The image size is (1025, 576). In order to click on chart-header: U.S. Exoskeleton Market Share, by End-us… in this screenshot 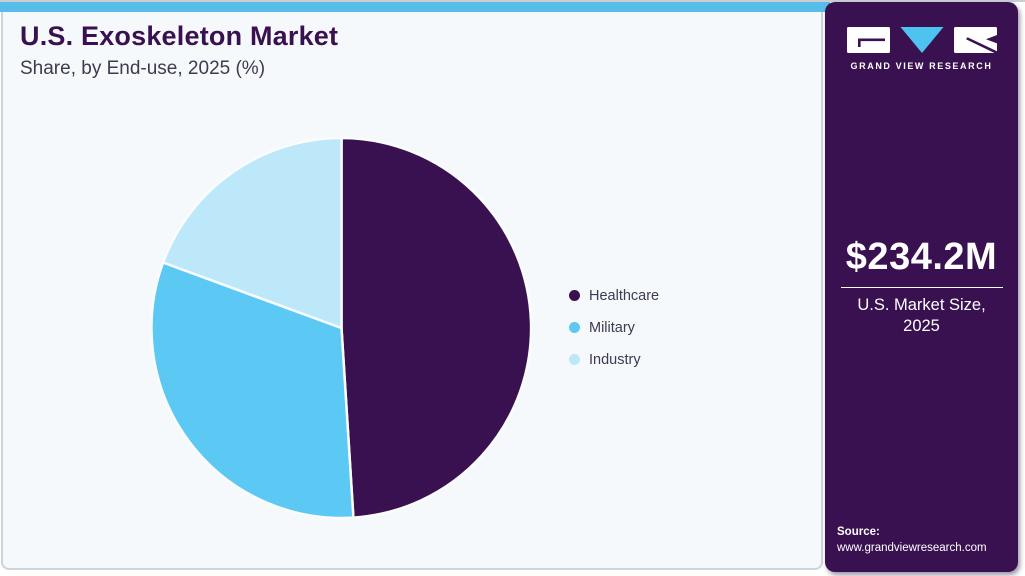, I will do `click(179, 51)`.